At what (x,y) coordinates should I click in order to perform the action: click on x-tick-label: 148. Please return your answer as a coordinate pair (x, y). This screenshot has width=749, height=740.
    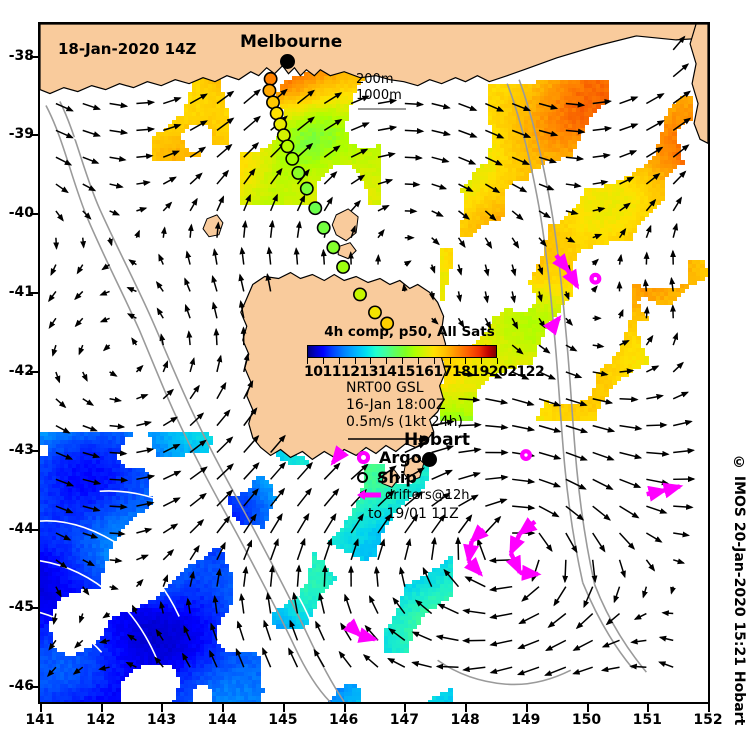
    Looking at the image, I should click on (464, 720).